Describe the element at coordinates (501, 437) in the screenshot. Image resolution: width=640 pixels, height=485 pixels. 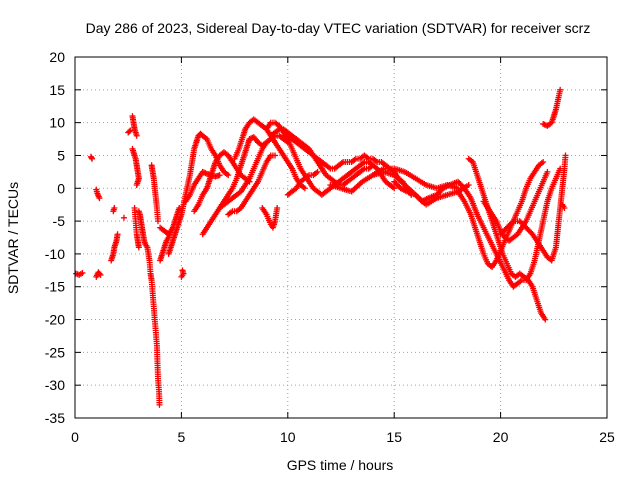
I see `x-tick-label: 20` at that location.